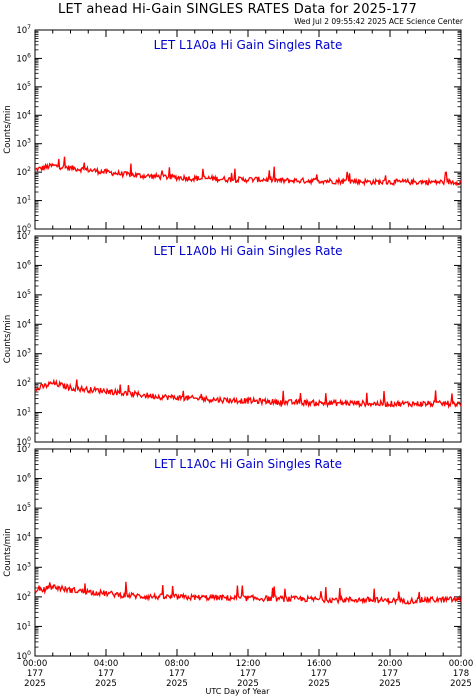 The height and width of the screenshot is (700, 475). Describe the element at coordinates (248, 45) in the screenshot. I see `panel-title: LET L1A0a Hi Gain Singles Rate` at that location.